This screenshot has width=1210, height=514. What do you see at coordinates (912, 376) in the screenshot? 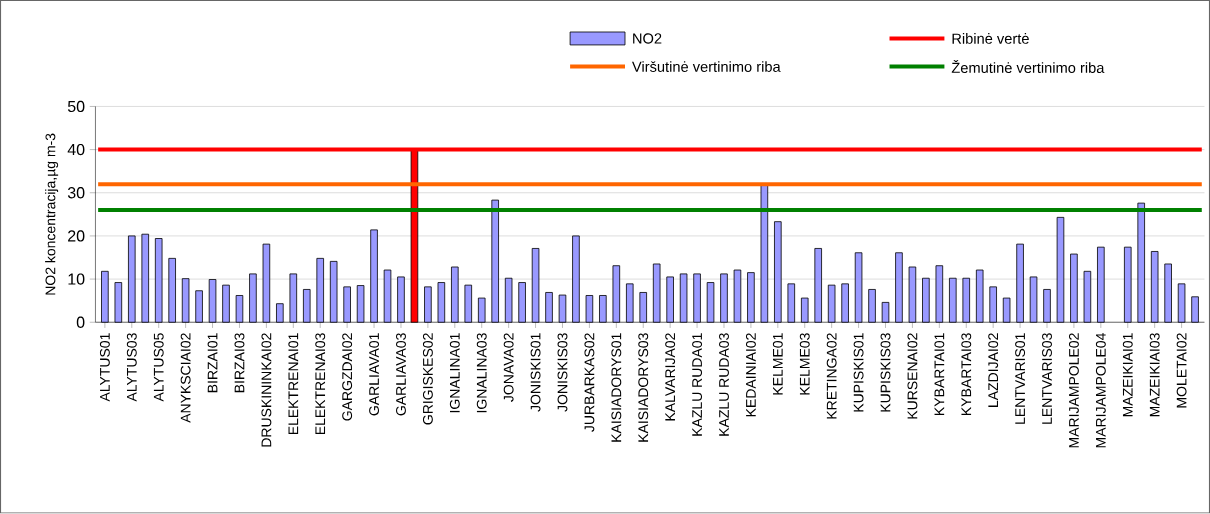
I see `x-tick-label: KURSENAI02` at bounding box center [912, 376].